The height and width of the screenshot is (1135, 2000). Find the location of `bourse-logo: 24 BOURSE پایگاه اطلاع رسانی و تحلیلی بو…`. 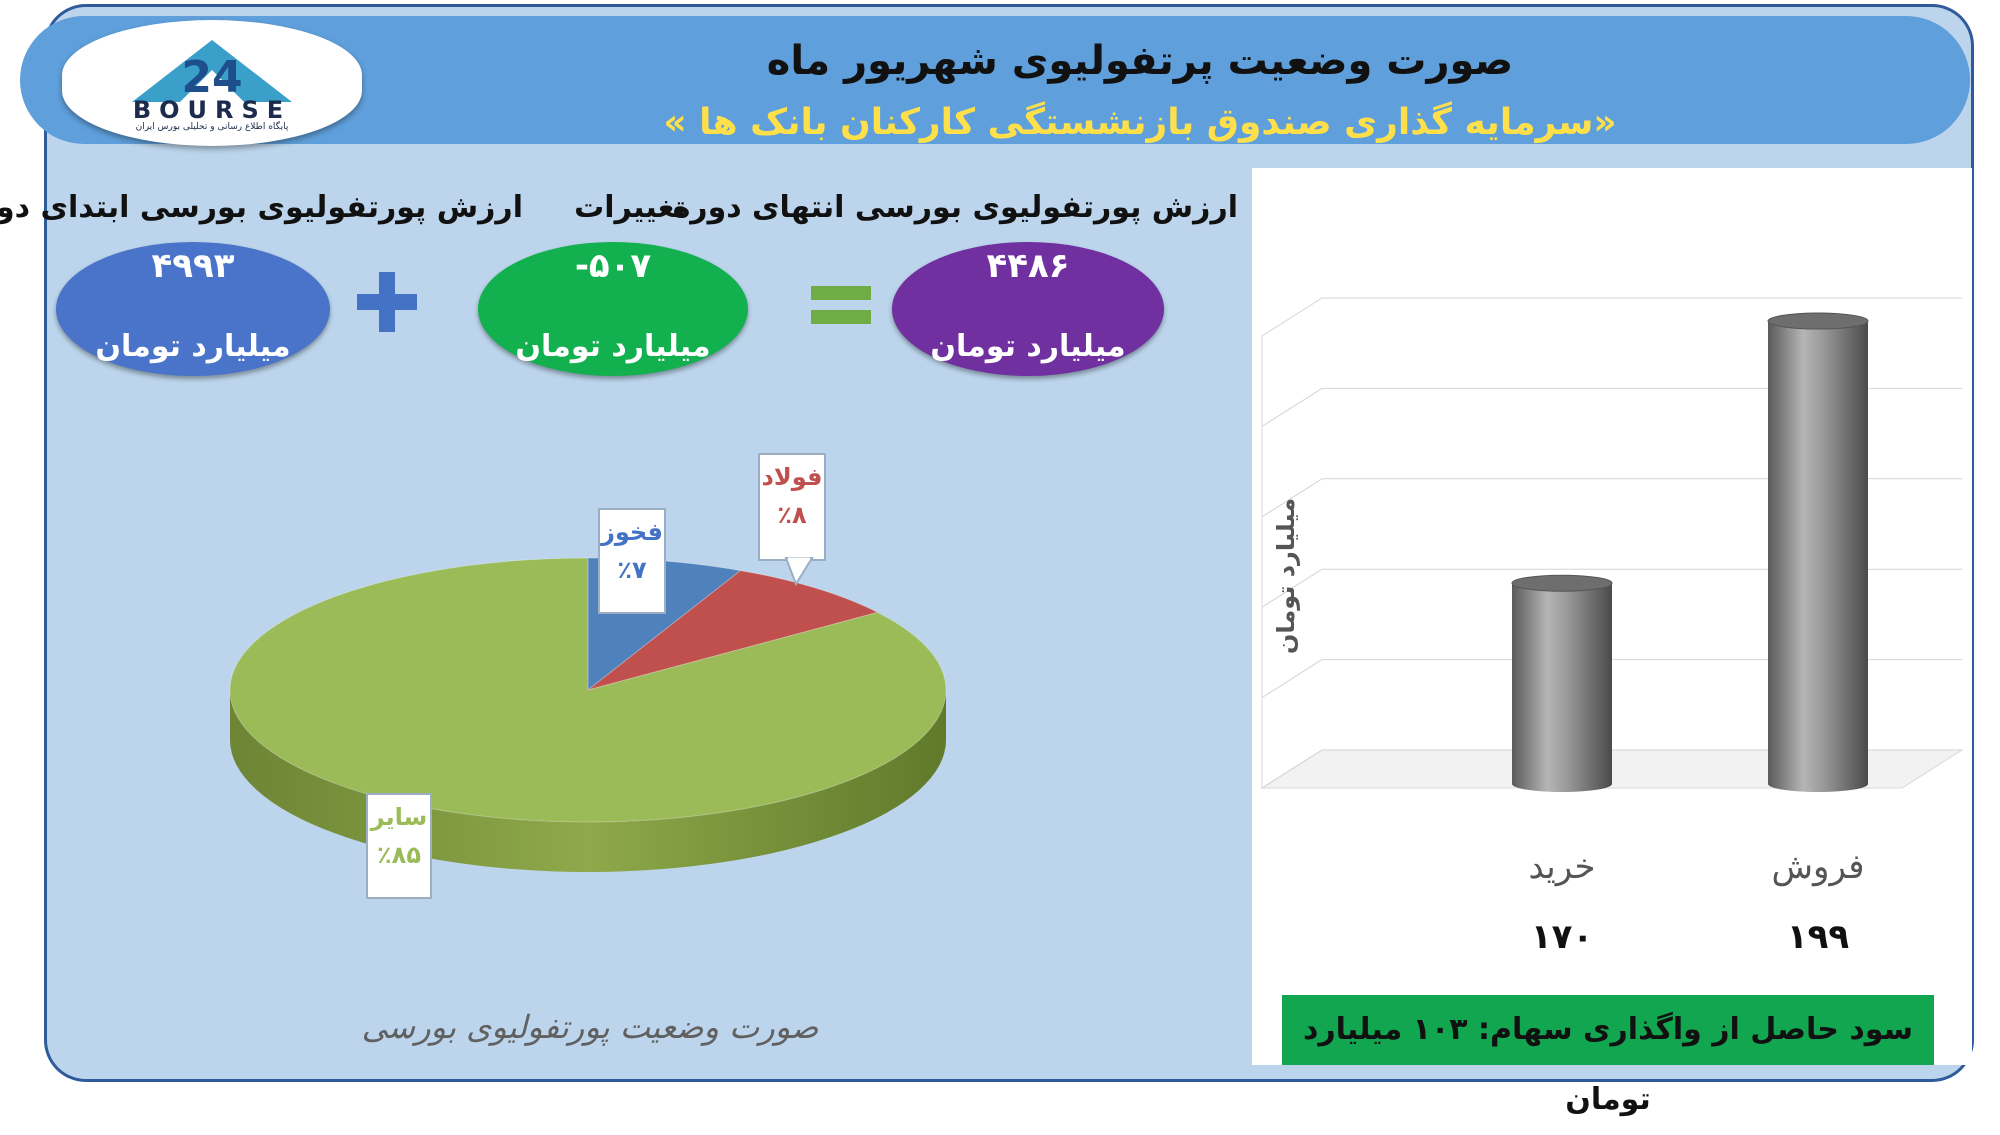

bourse-logo: 24 BOURSE پایگاه اطلاع رسانی و تحلیلی بو… is located at coordinates (212, 83).